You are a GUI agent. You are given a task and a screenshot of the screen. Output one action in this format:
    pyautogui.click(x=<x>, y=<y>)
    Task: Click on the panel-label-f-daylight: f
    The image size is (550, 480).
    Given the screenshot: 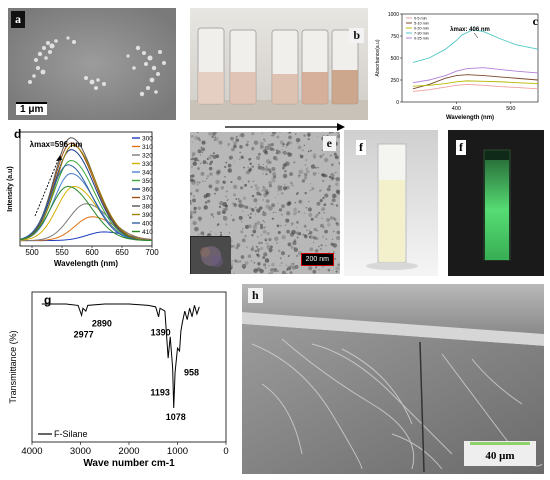 What is the action you would take?
    pyautogui.click(x=361, y=147)
    